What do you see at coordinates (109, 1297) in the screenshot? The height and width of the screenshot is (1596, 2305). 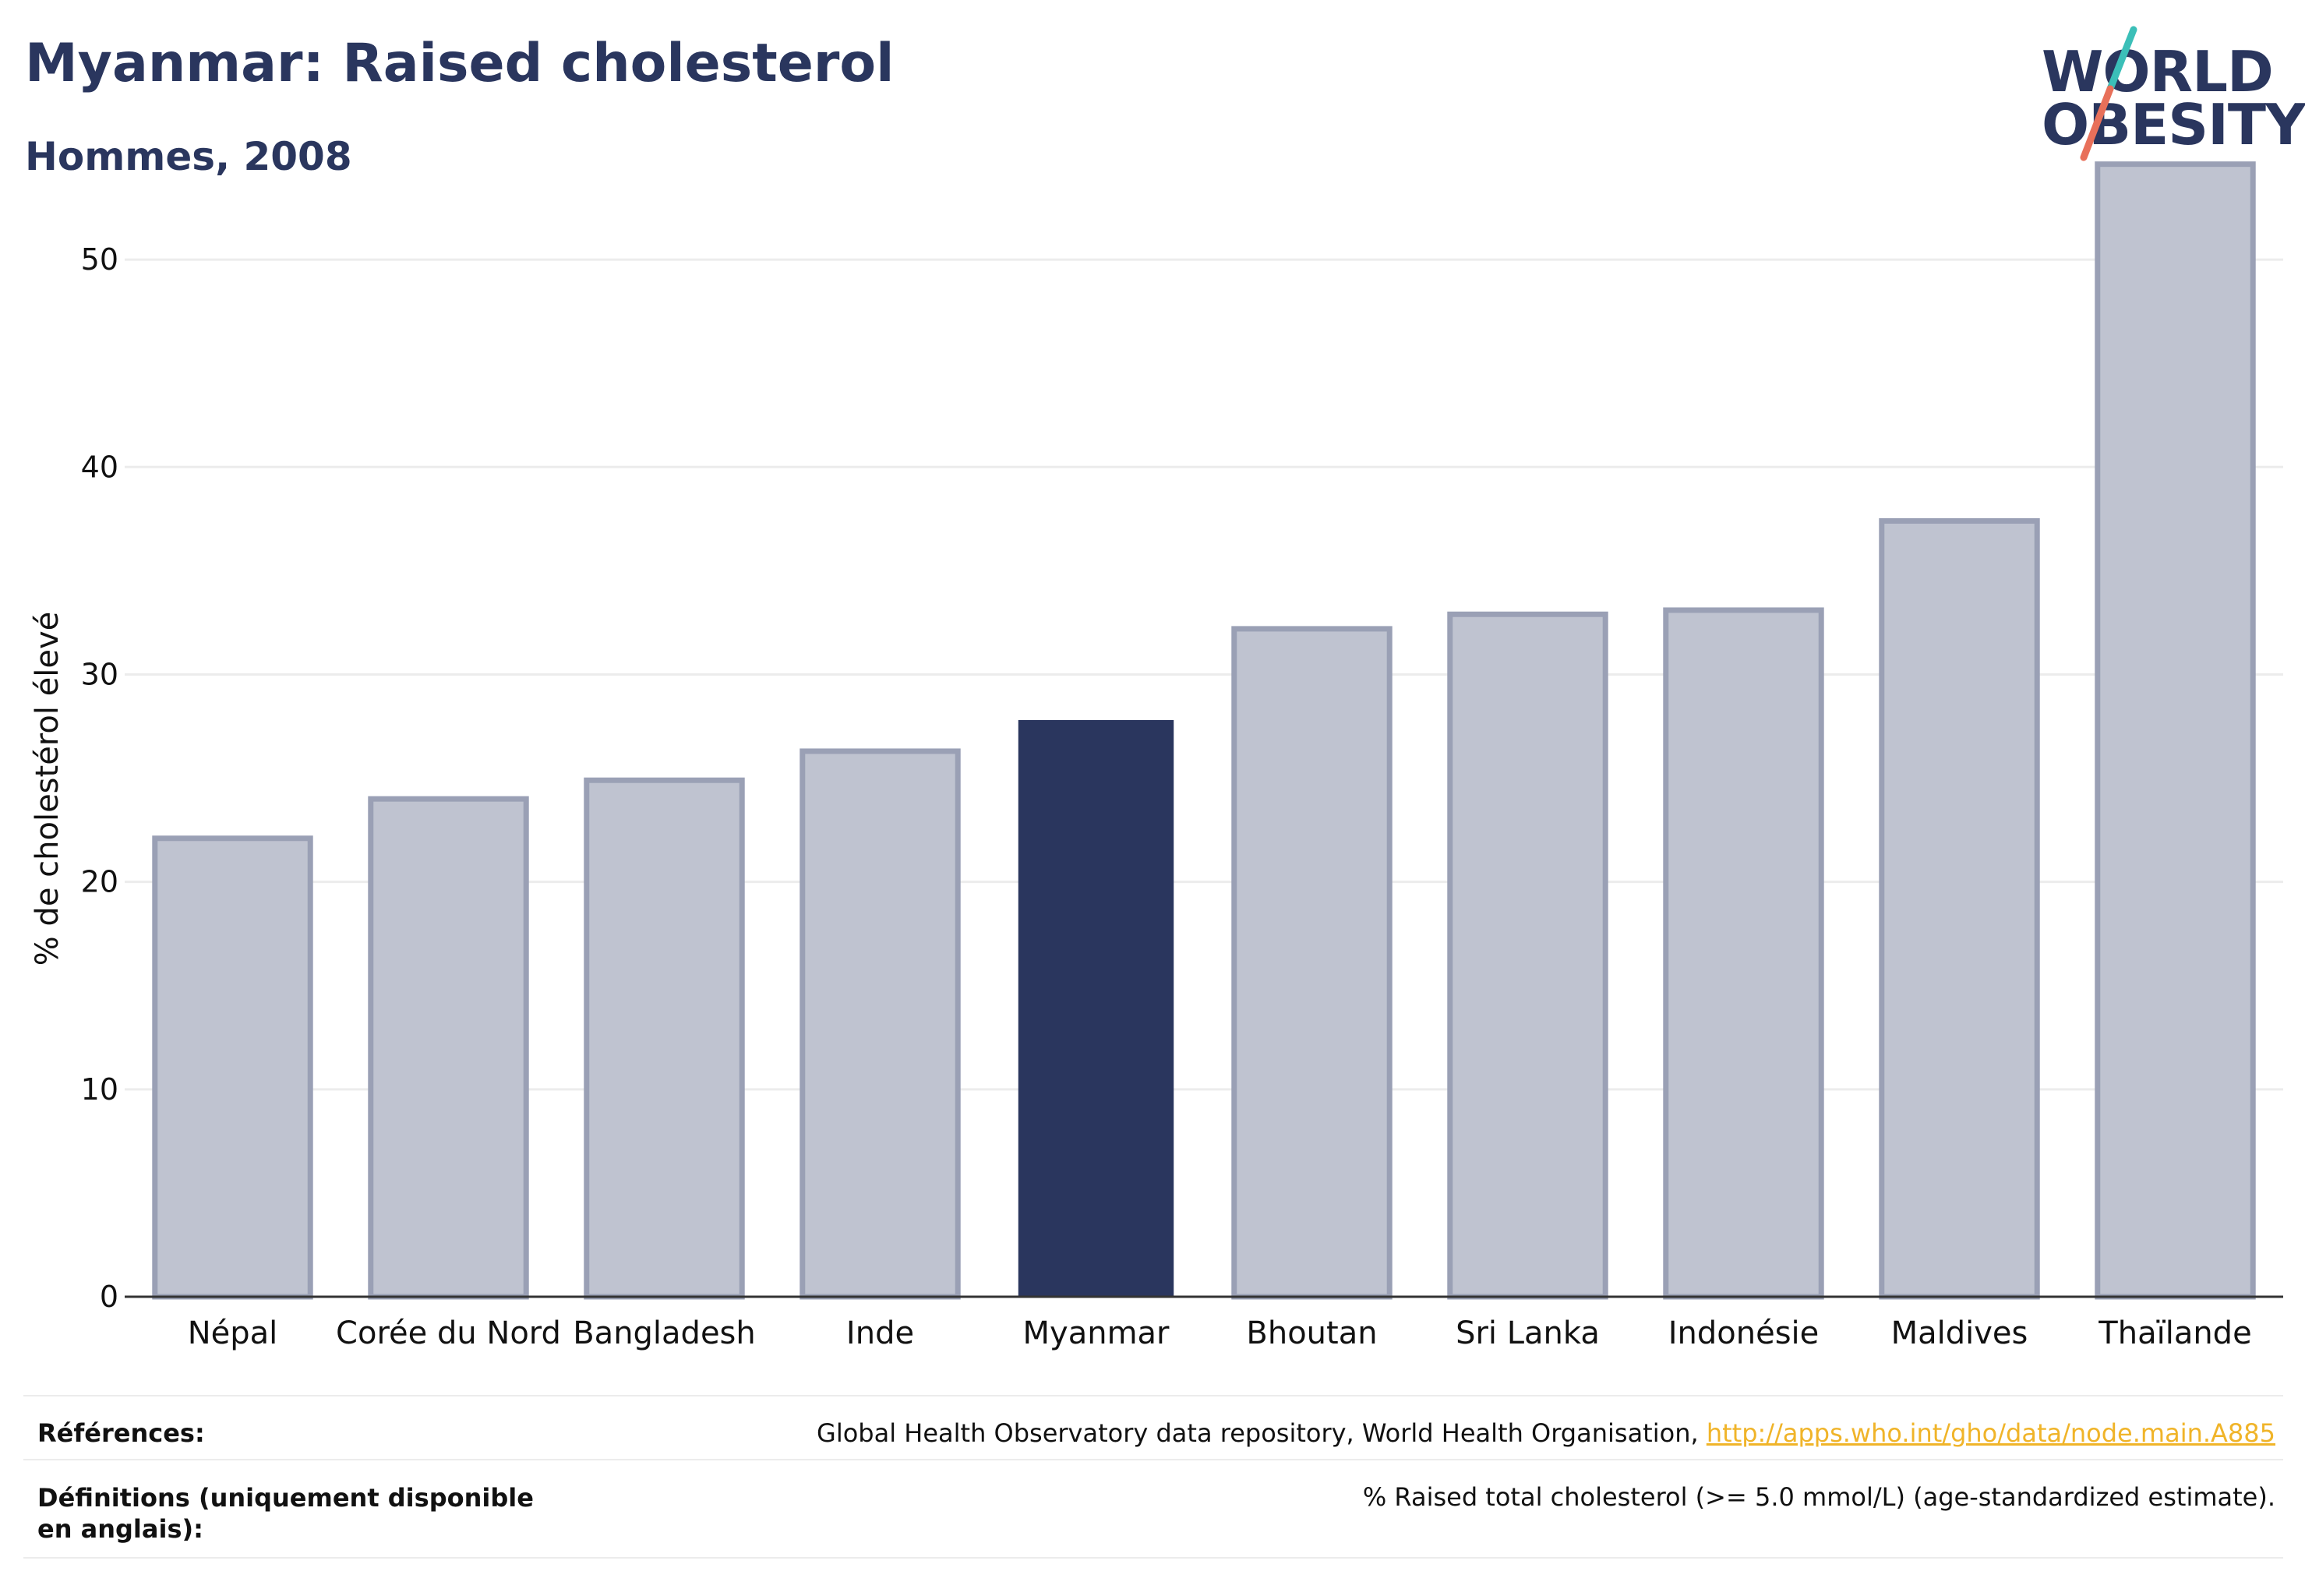 I see `y-tick-label: 0` at bounding box center [109, 1297].